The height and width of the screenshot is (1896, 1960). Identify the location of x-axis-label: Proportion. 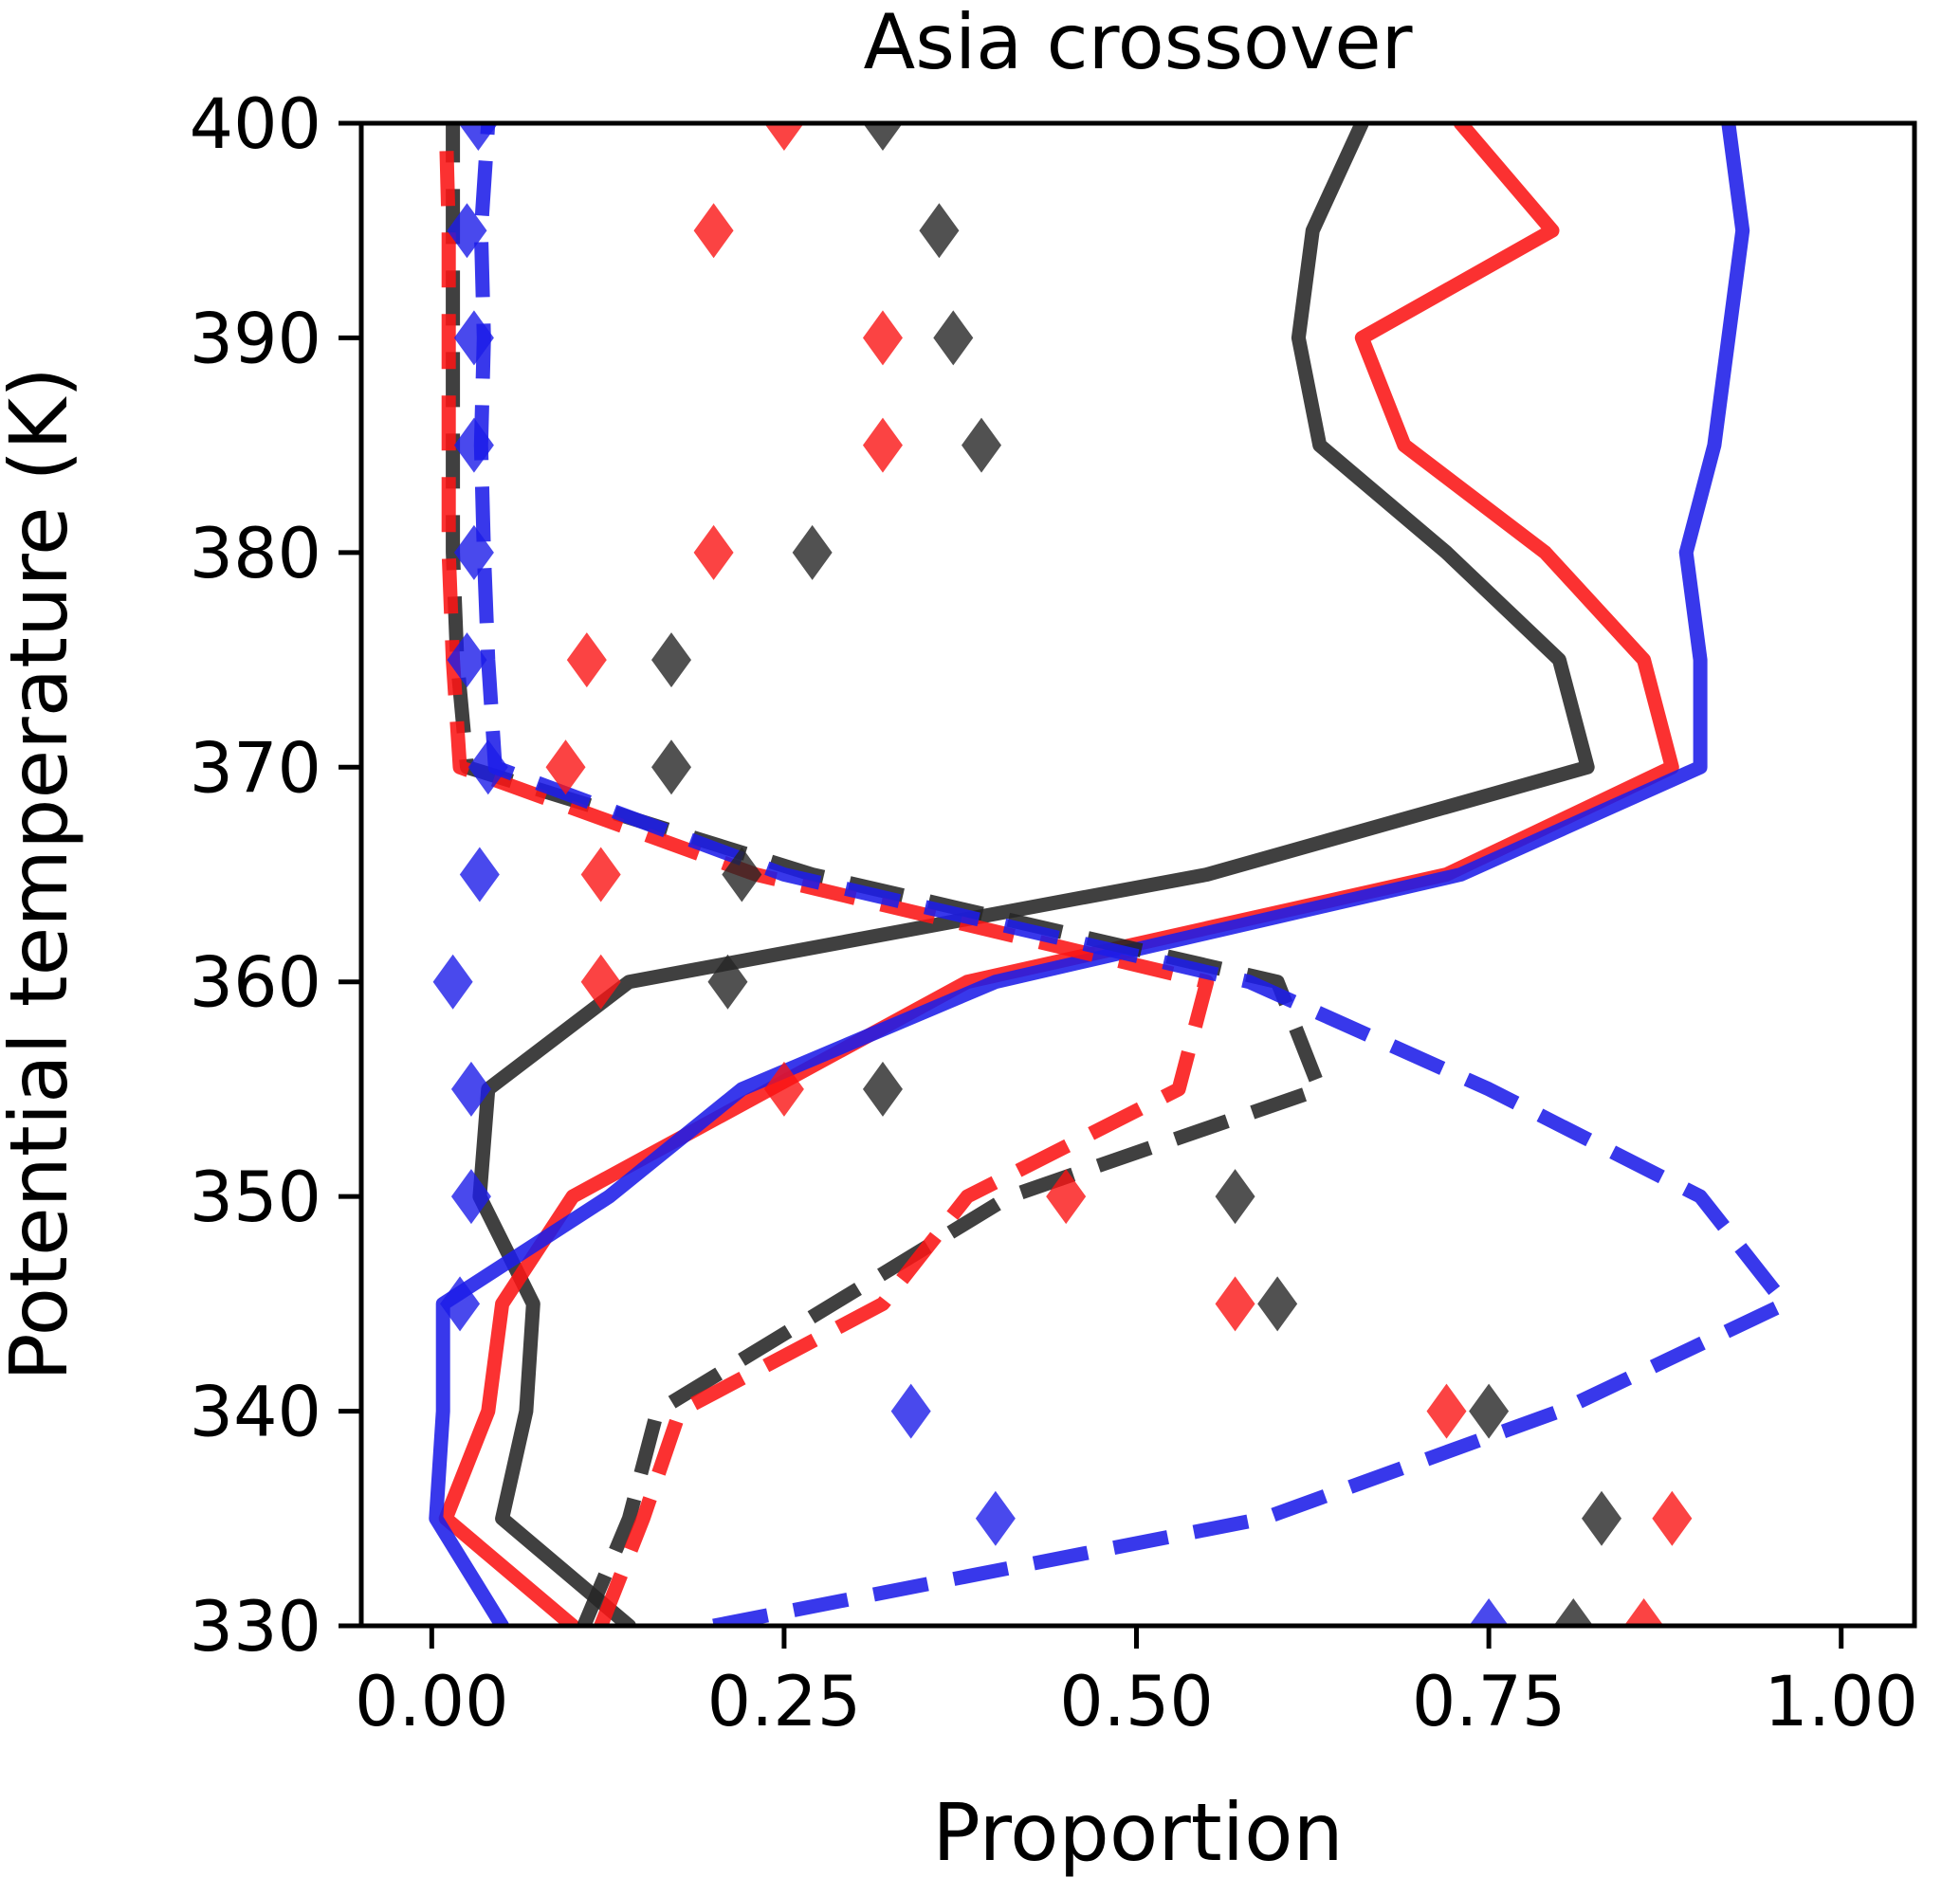
(1137, 1832).